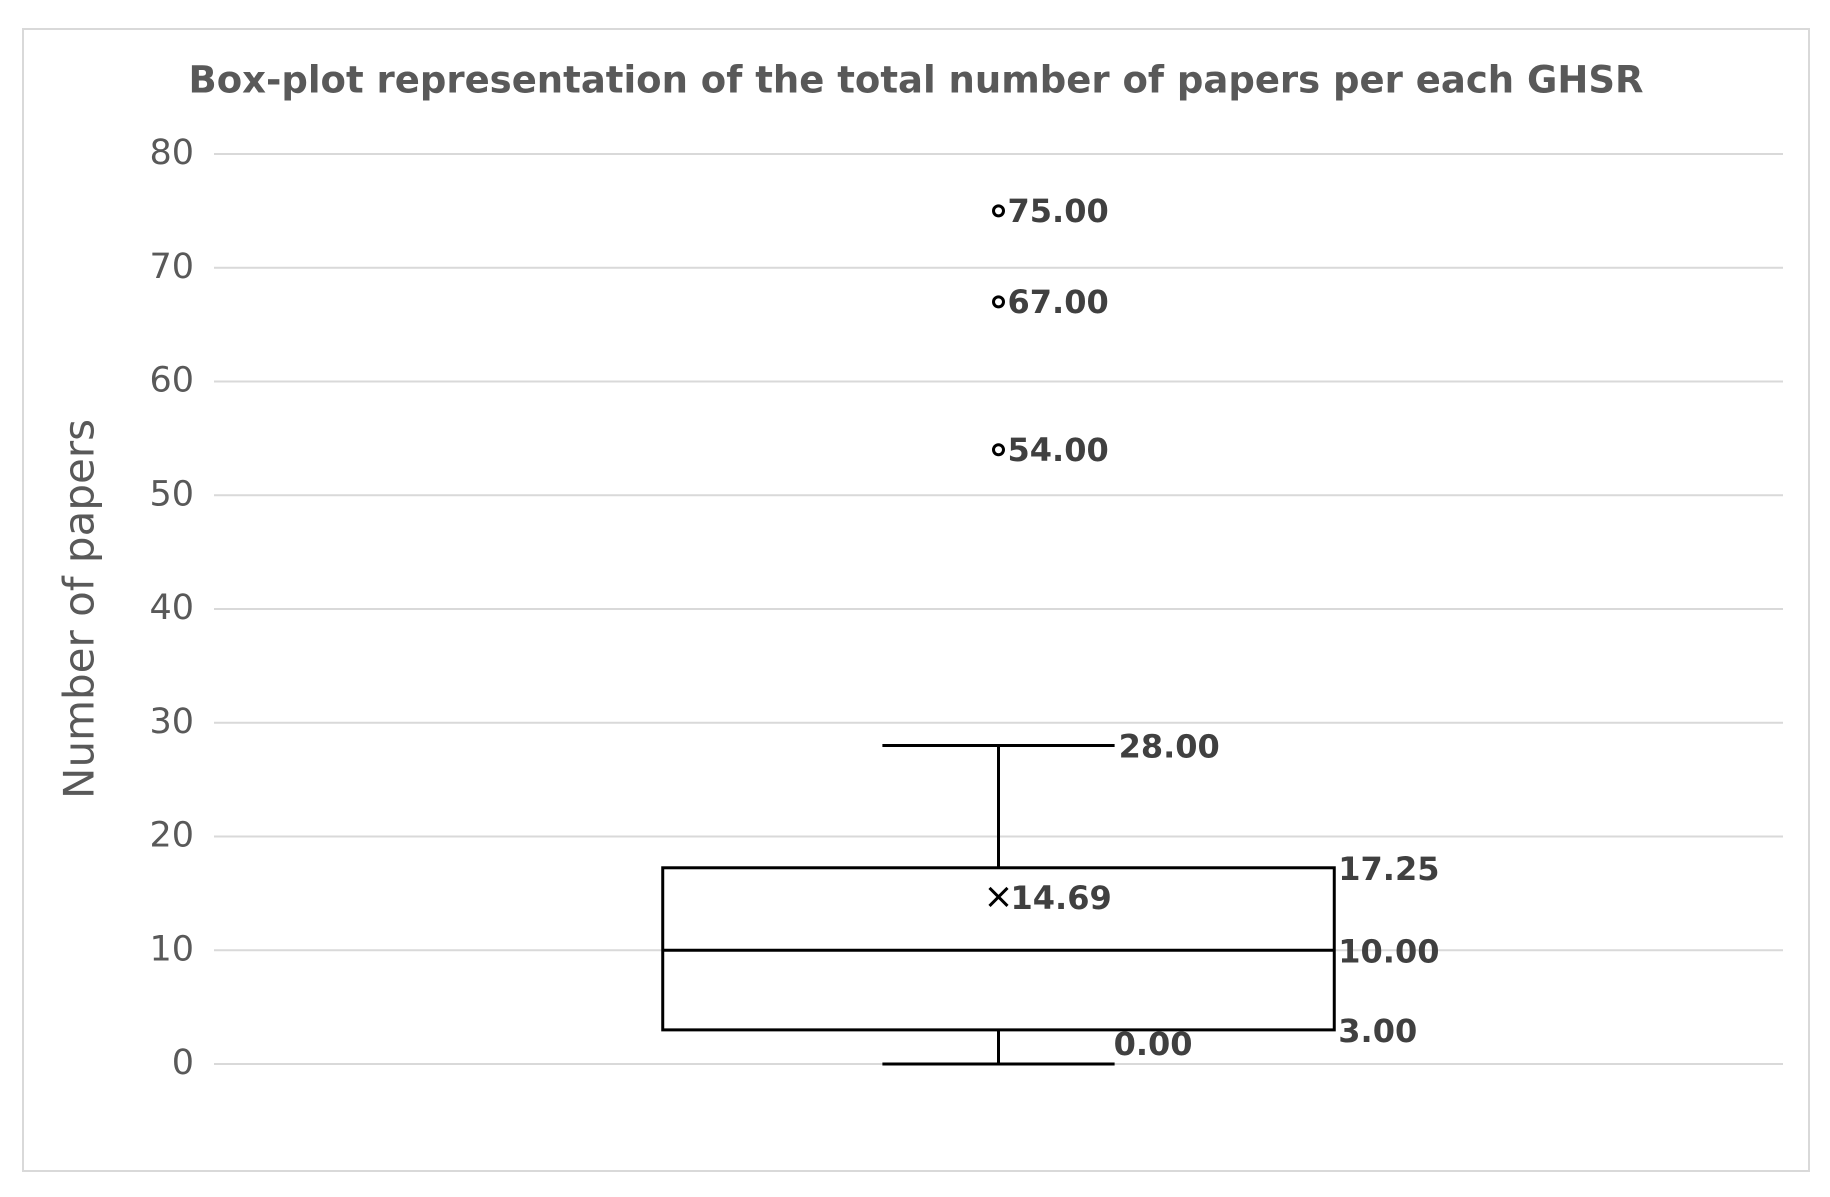  What do you see at coordinates (171, 722) in the screenshot?
I see `y-tick-label: 30` at bounding box center [171, 722].